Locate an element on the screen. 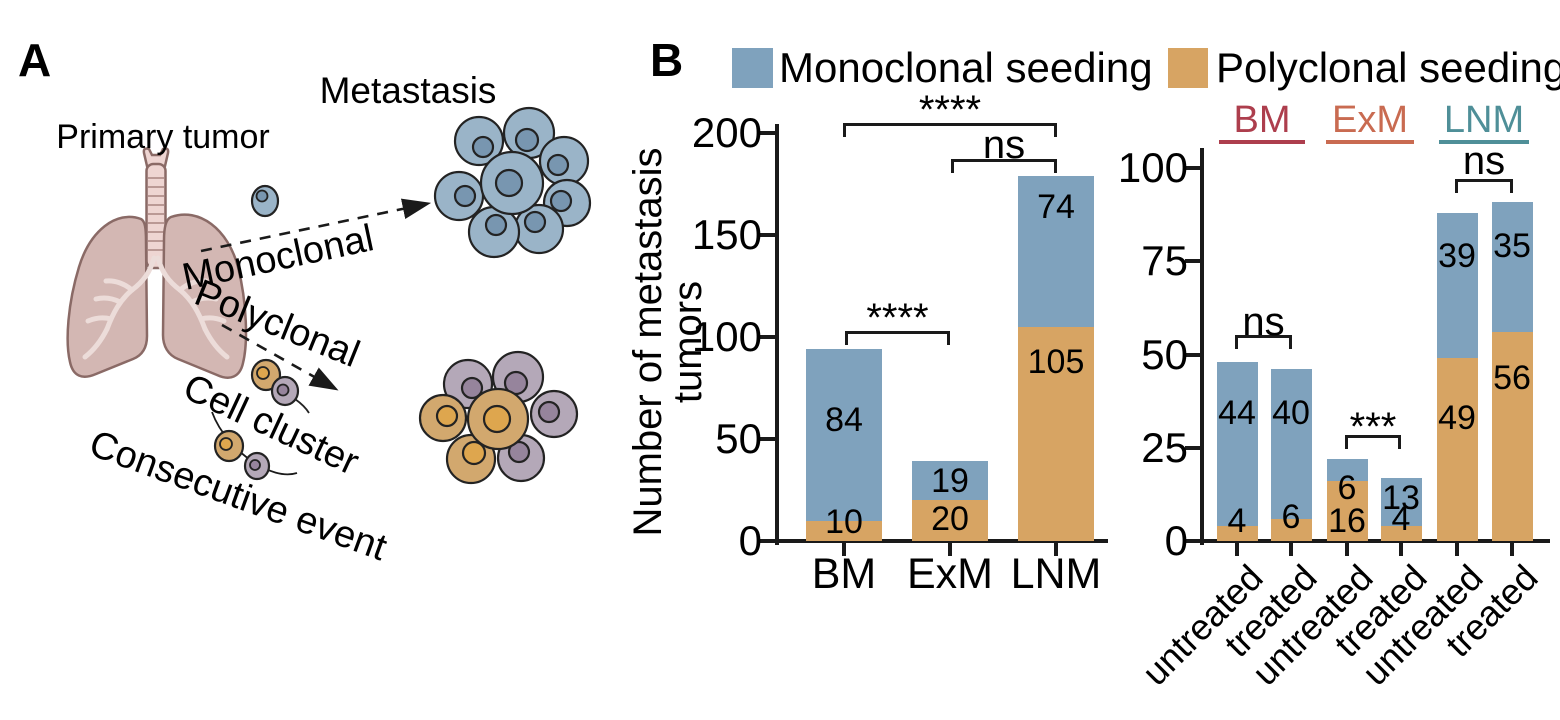  group-header: LNM is located at coordinates (1484, 120).